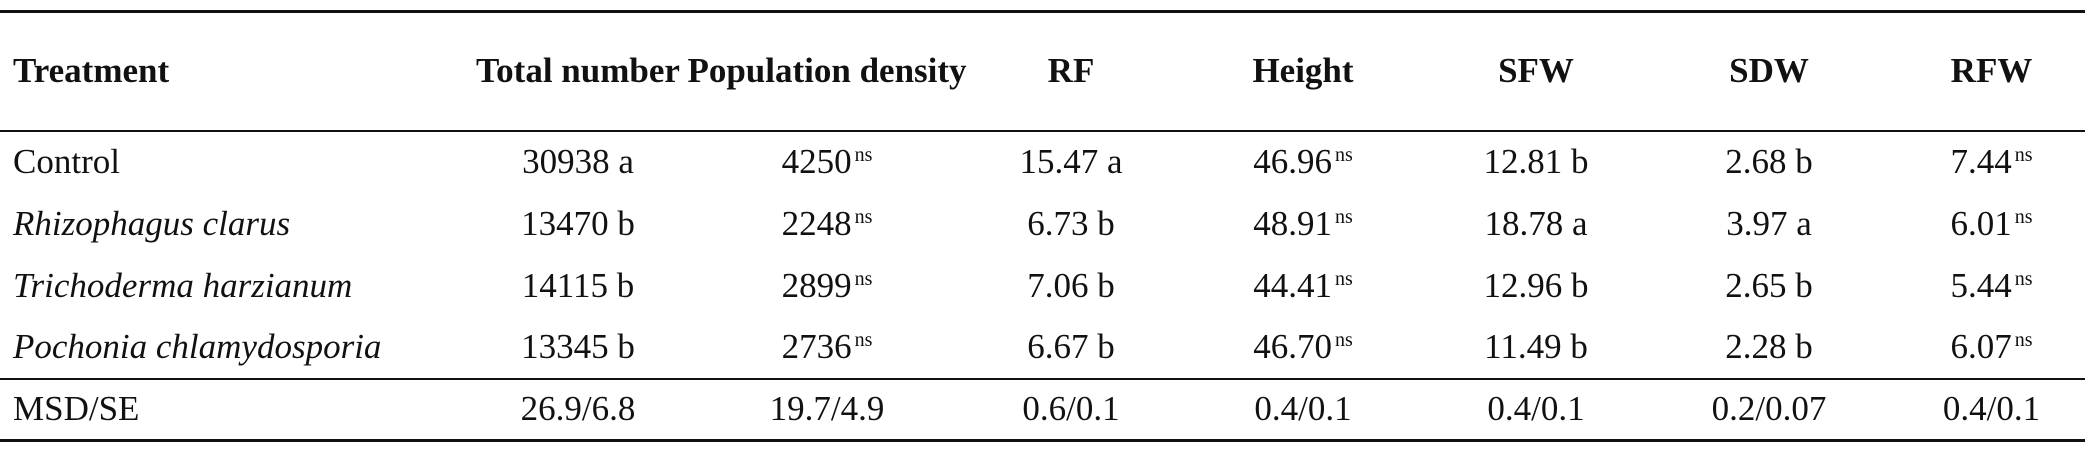 Image resolution: width=2085 pixels, height=453 pixels. I want to click on column-header: Population density, so click(827, 71).